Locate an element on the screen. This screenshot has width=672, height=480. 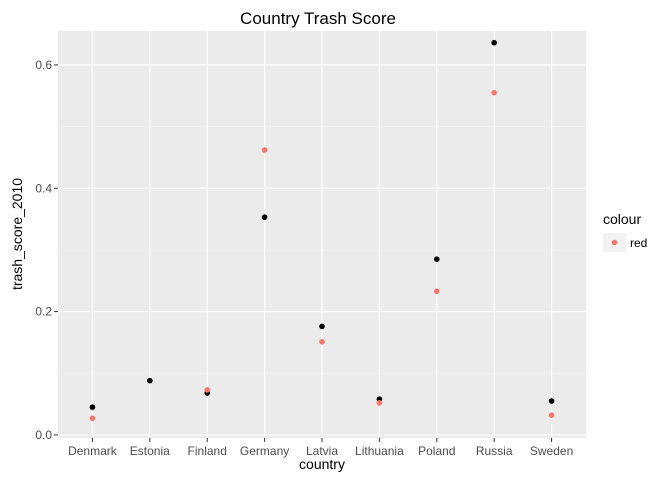
legend-title: colour is located at coordinates (622, 219).